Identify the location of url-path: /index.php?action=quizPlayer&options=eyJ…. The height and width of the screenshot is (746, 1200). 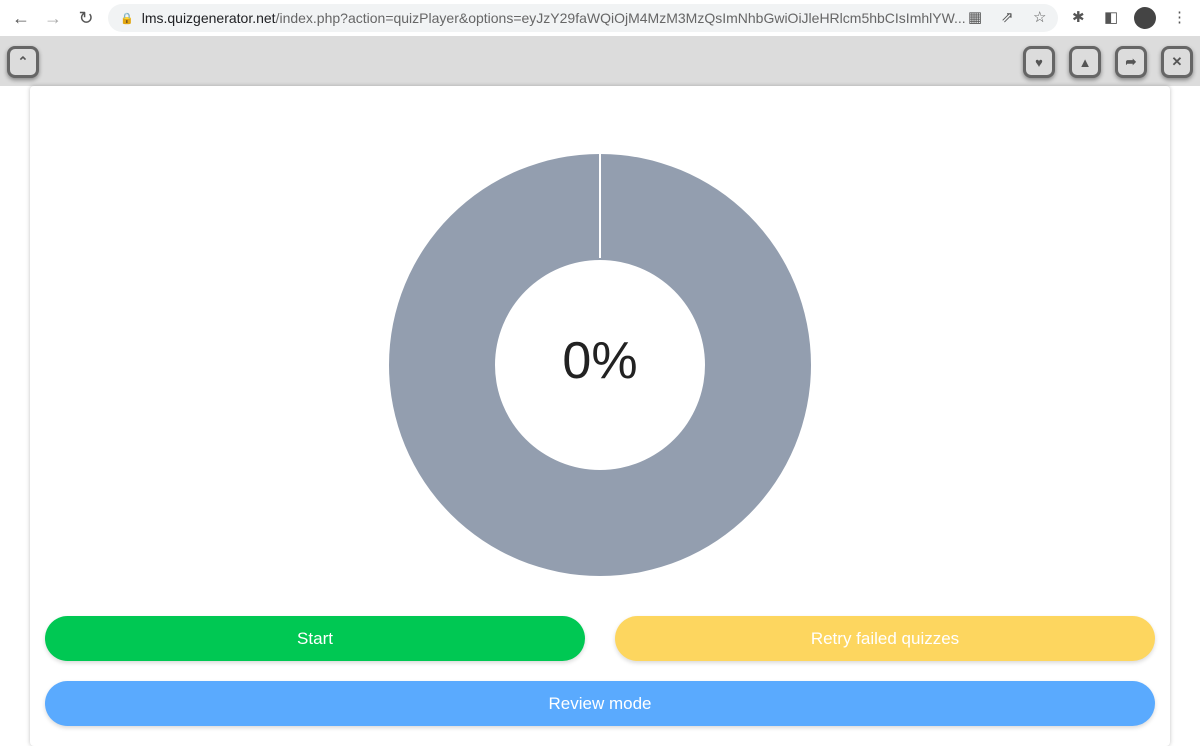
(620, 18).